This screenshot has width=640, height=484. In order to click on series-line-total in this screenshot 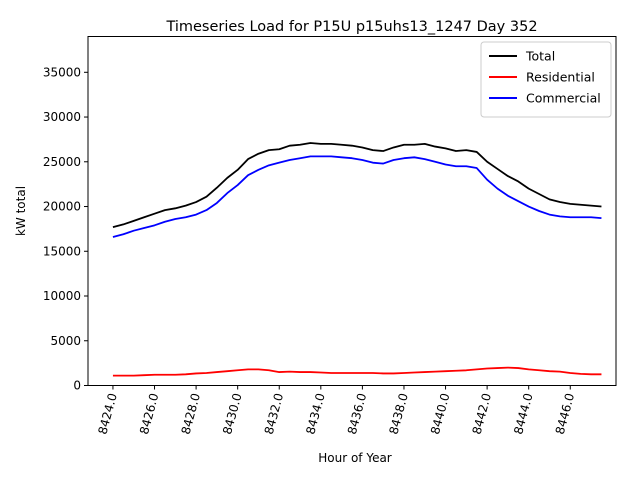, I will do `click(357, 185)`.